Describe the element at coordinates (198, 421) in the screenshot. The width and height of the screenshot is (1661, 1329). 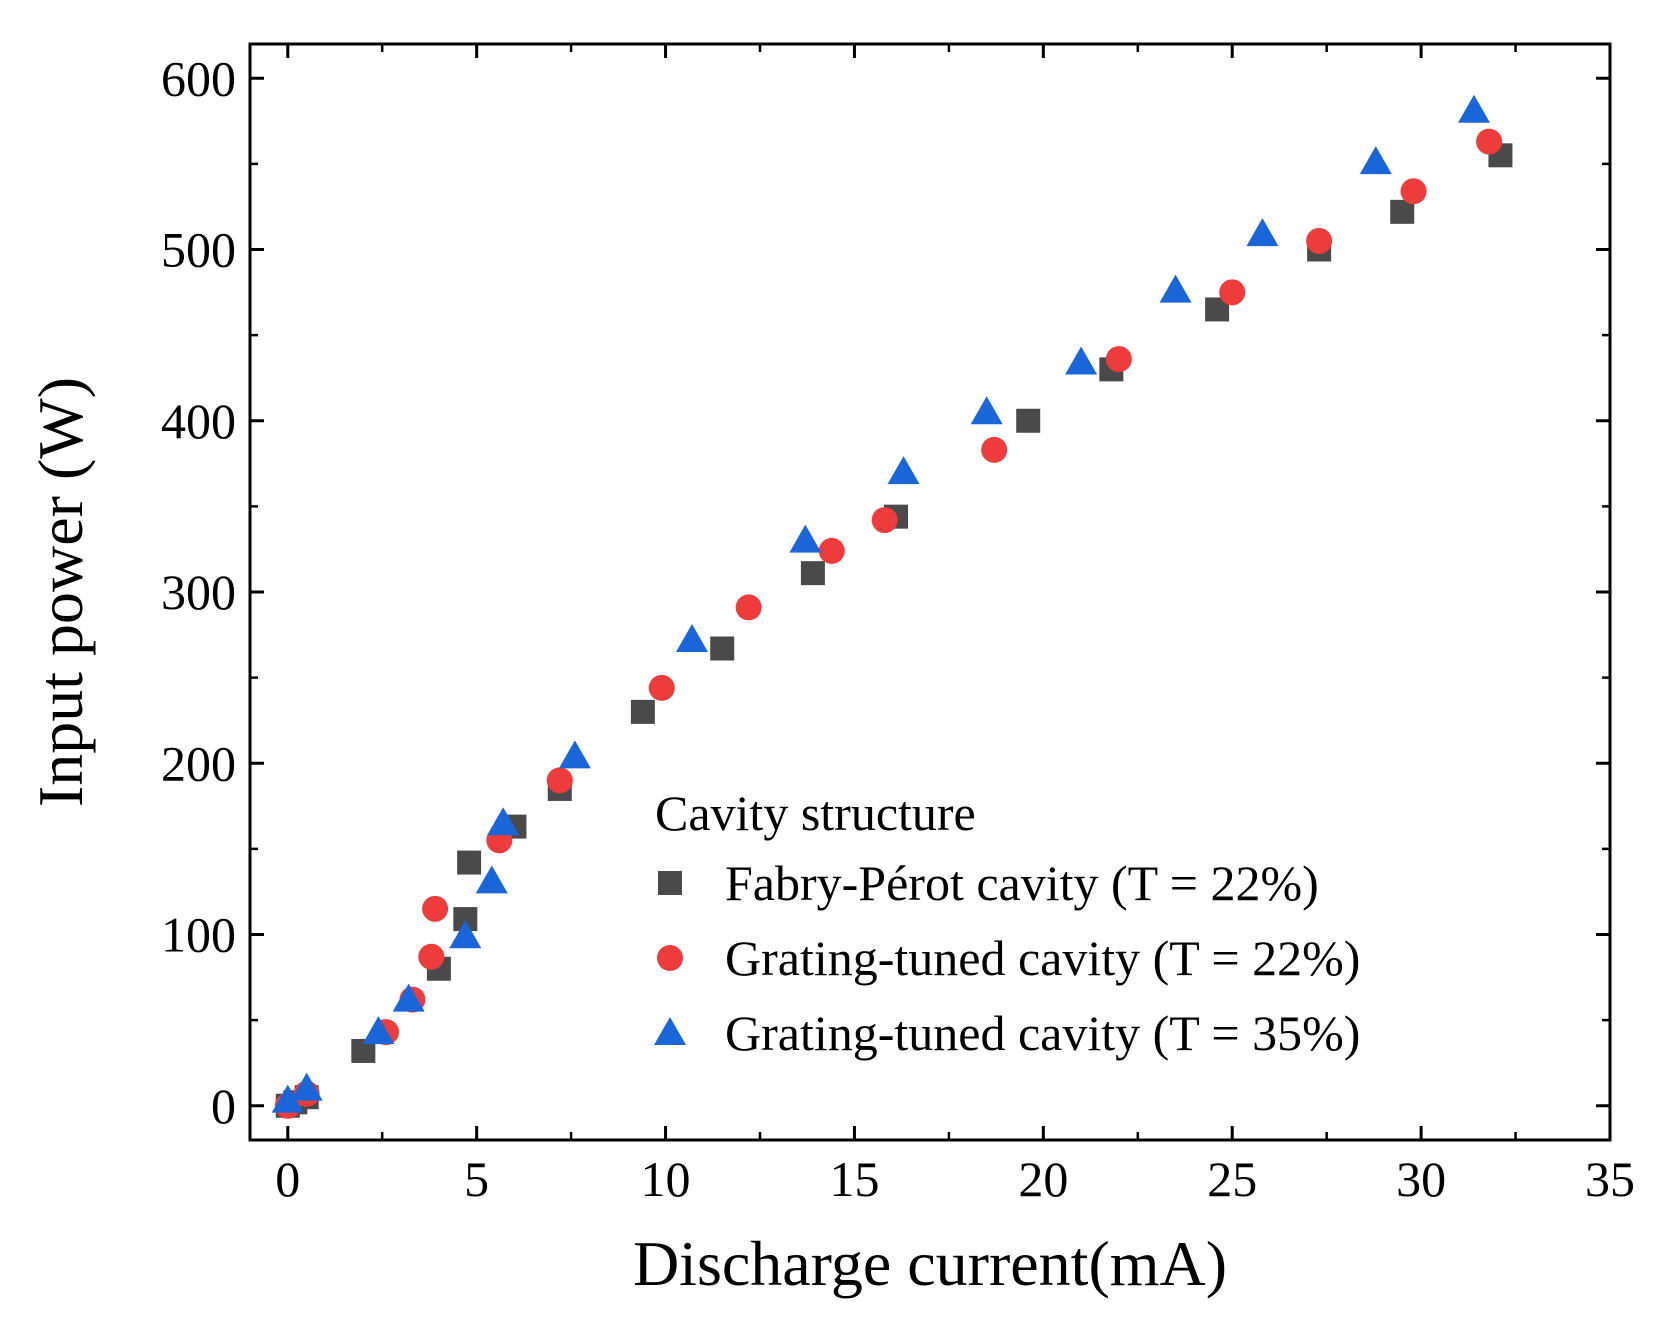
I see `y-tick-label: 400` at that location.